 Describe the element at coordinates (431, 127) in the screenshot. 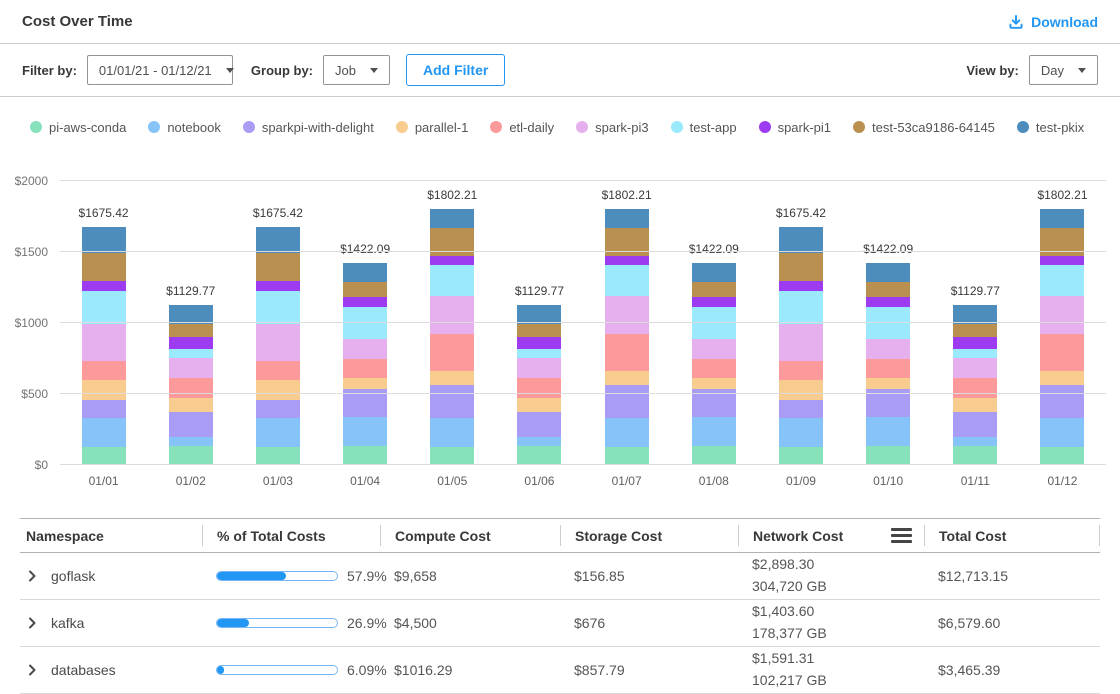

I see `legend-item-parallel-1: parallel-1` at that location.